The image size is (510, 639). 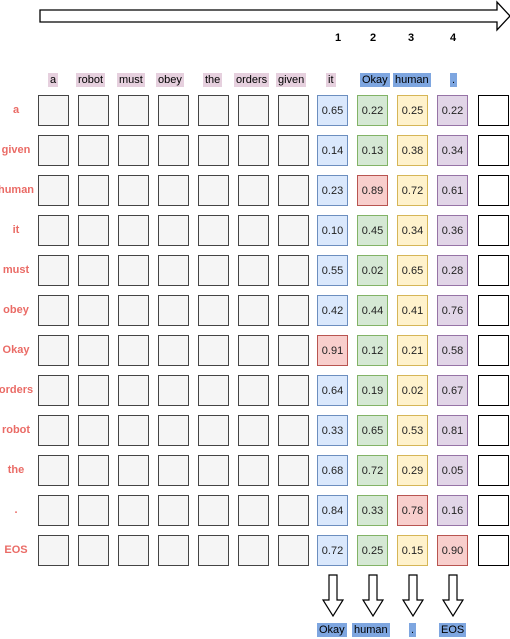 I want to click on step-number: 4, so click(x=453, y=38).